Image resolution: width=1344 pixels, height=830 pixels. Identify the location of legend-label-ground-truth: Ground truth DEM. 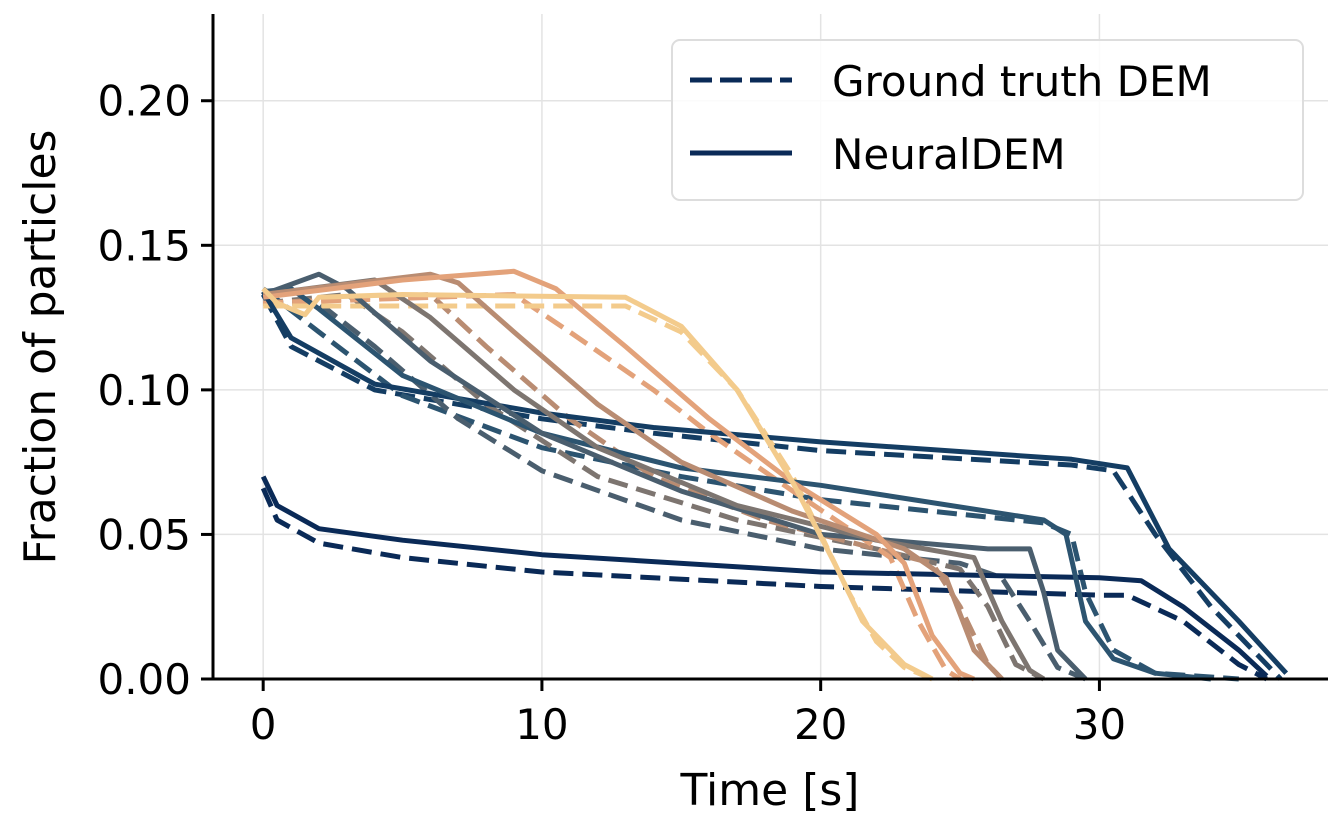
(1022, 81).